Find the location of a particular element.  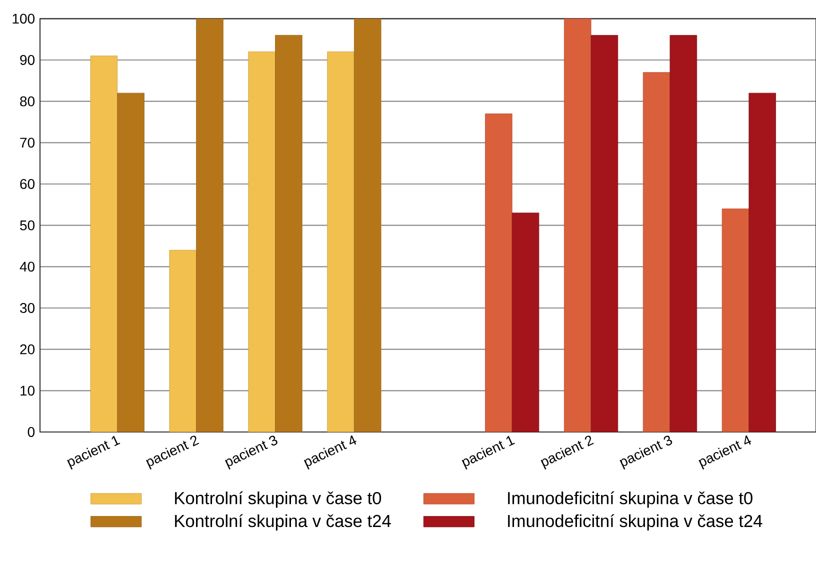

legend-label: Imunodeficitní skupina v čase t0 is located at coordinates (630, 499).